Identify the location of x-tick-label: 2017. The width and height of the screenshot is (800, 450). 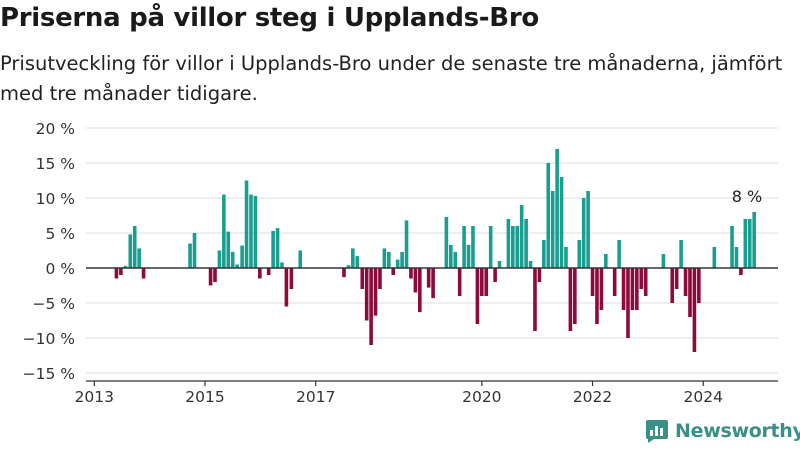
(315, 397).